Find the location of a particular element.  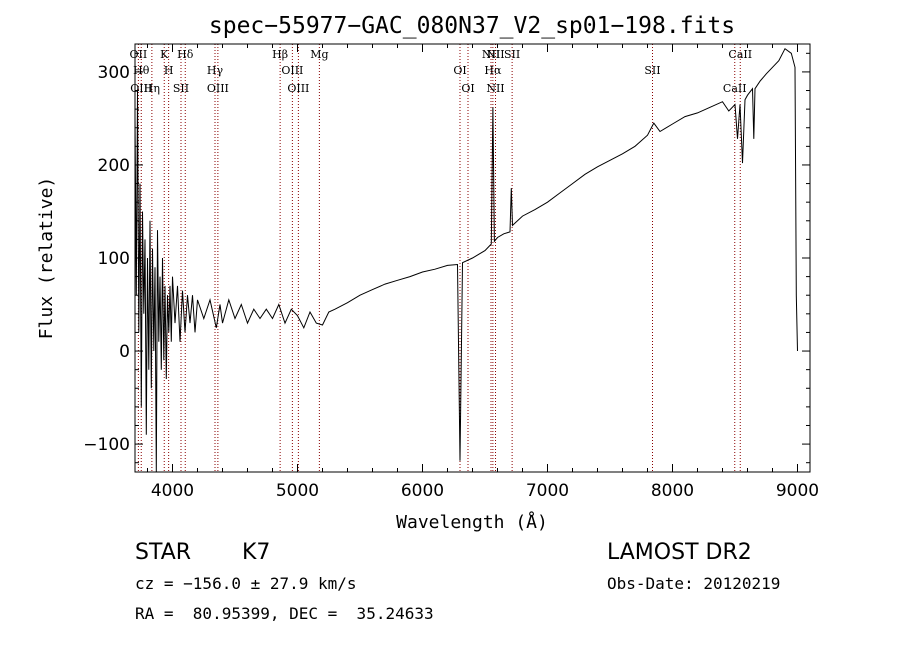

x-tick-label: 7000 is located at coordinates (547, 491).